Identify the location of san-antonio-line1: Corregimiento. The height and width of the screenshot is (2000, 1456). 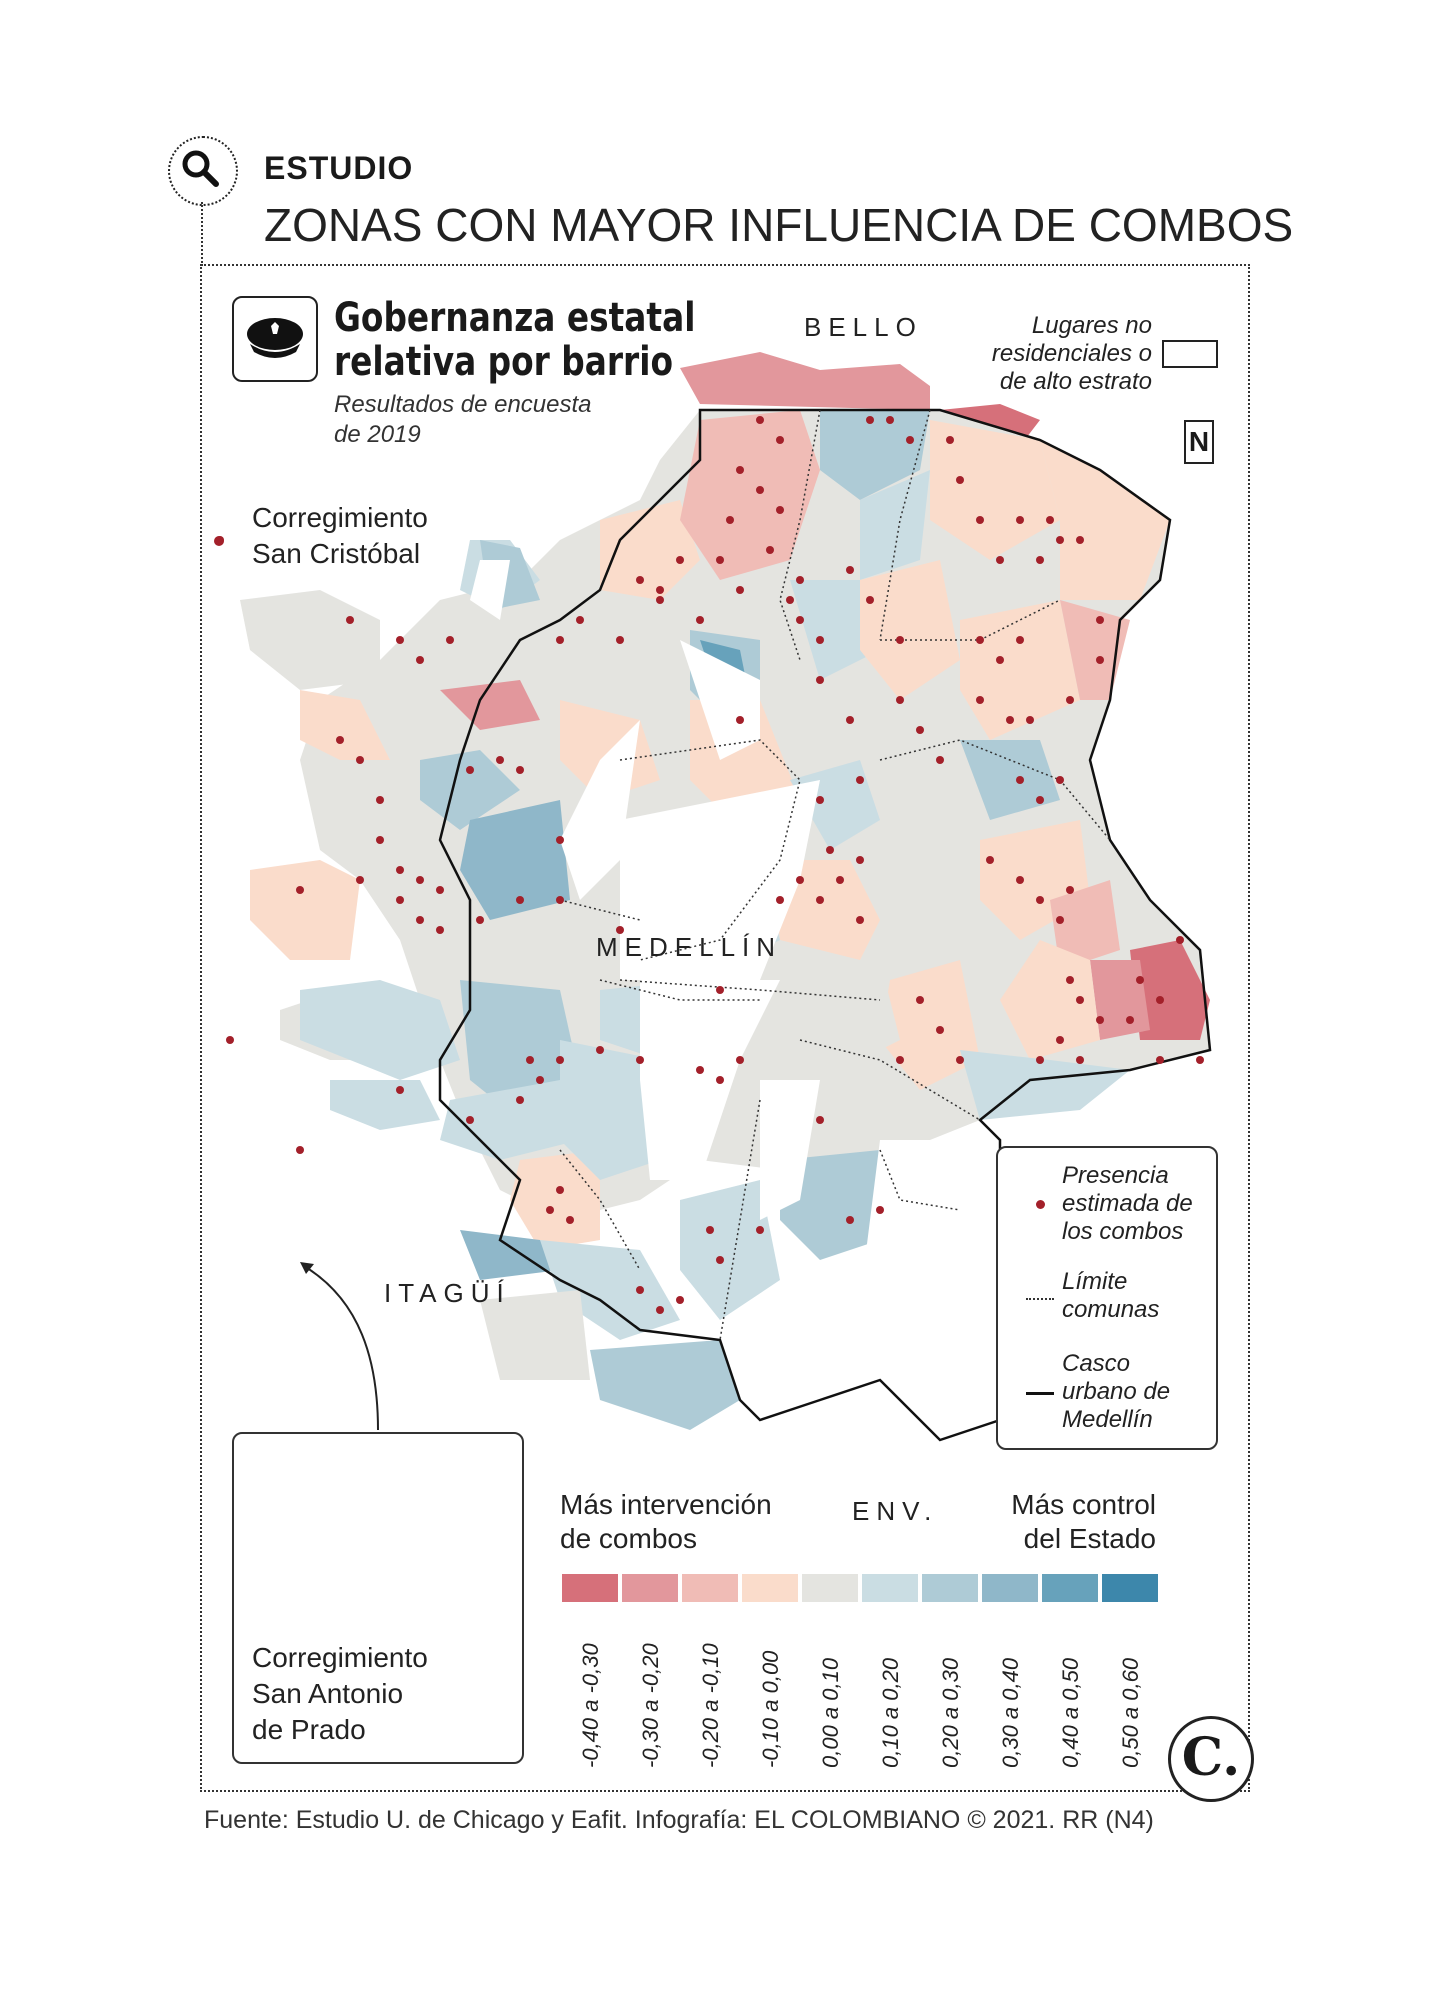
(340, 1657).